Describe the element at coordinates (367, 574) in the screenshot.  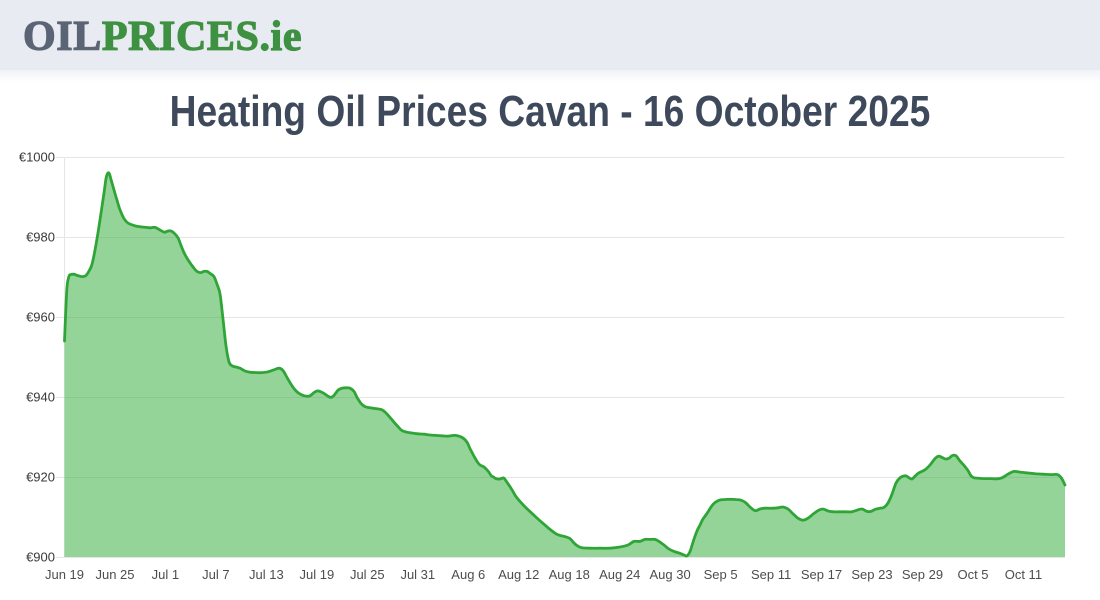
I see `svg-text: Jul 25` at that location.